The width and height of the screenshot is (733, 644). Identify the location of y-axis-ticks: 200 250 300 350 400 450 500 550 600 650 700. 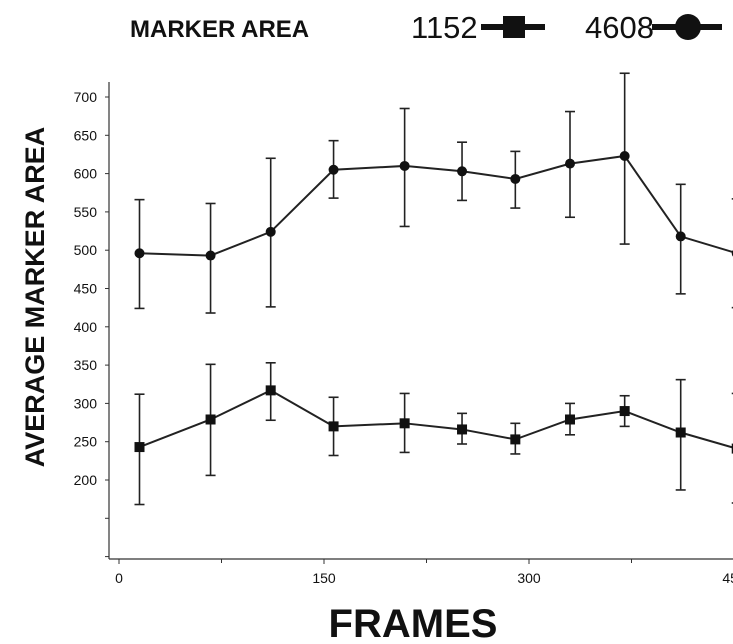
(91, 323).